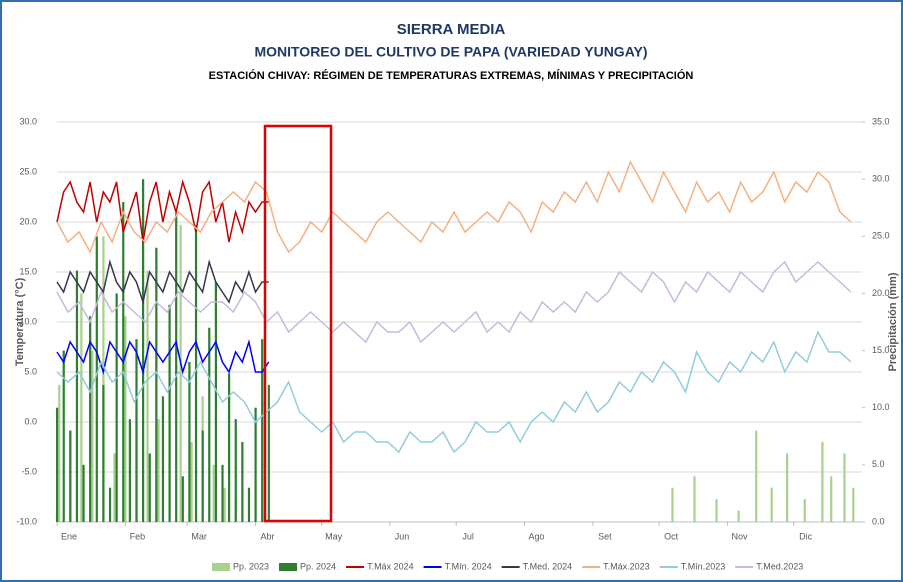 Image resolution: width=903 pixels, height=582 pixels. Describe the element at coordinates (878, 521) in the screenshot. I see `y2-tick-label: 0.0` at that location.